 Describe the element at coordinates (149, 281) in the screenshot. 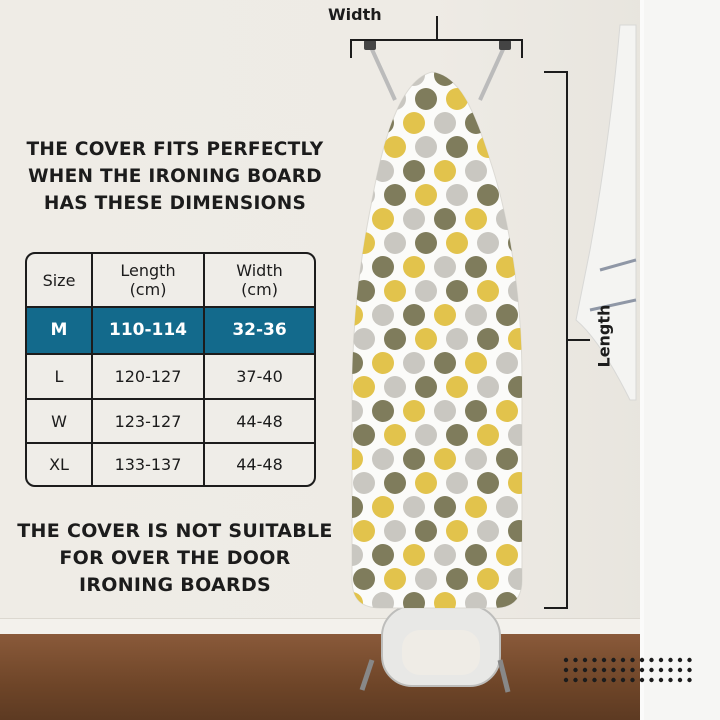

I see `header-length: Length (cm)` at that location.